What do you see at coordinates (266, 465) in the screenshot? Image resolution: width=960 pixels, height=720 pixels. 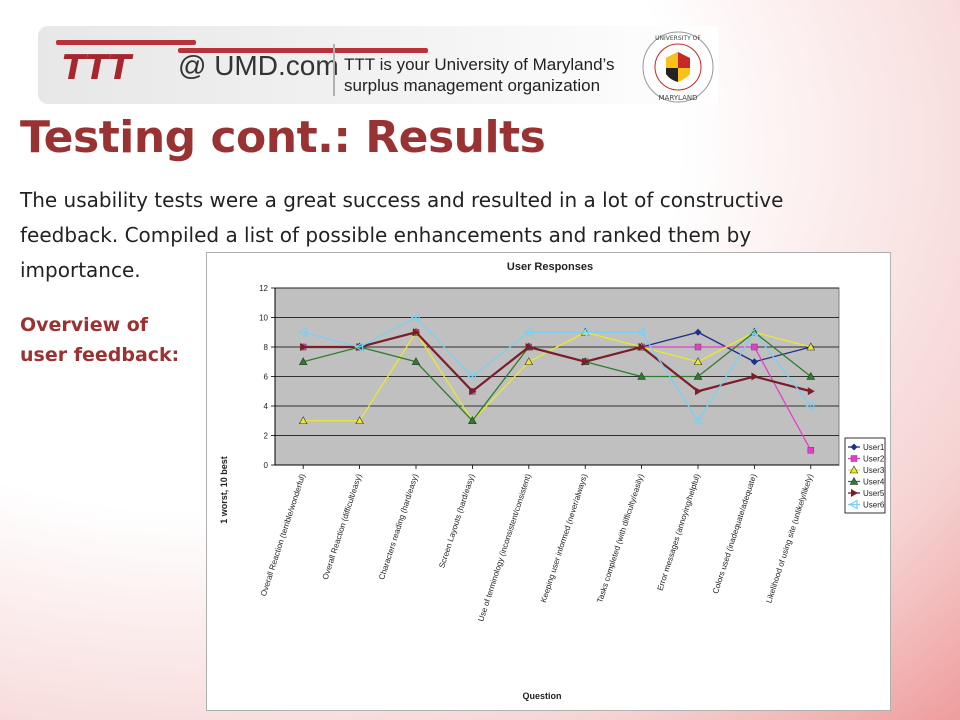 I see `y-tick-label: 0` at bounding box center [266, 465].